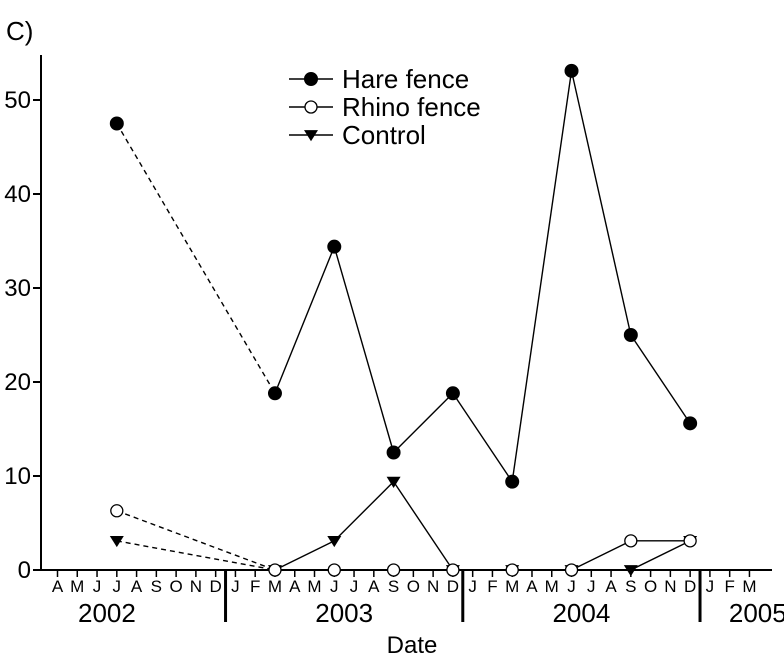 The image size is (784, 657). What do you see at coordinates (19, 31) in the screenshot?
I see `panel-label: C)` at bounding box center [19, 31].